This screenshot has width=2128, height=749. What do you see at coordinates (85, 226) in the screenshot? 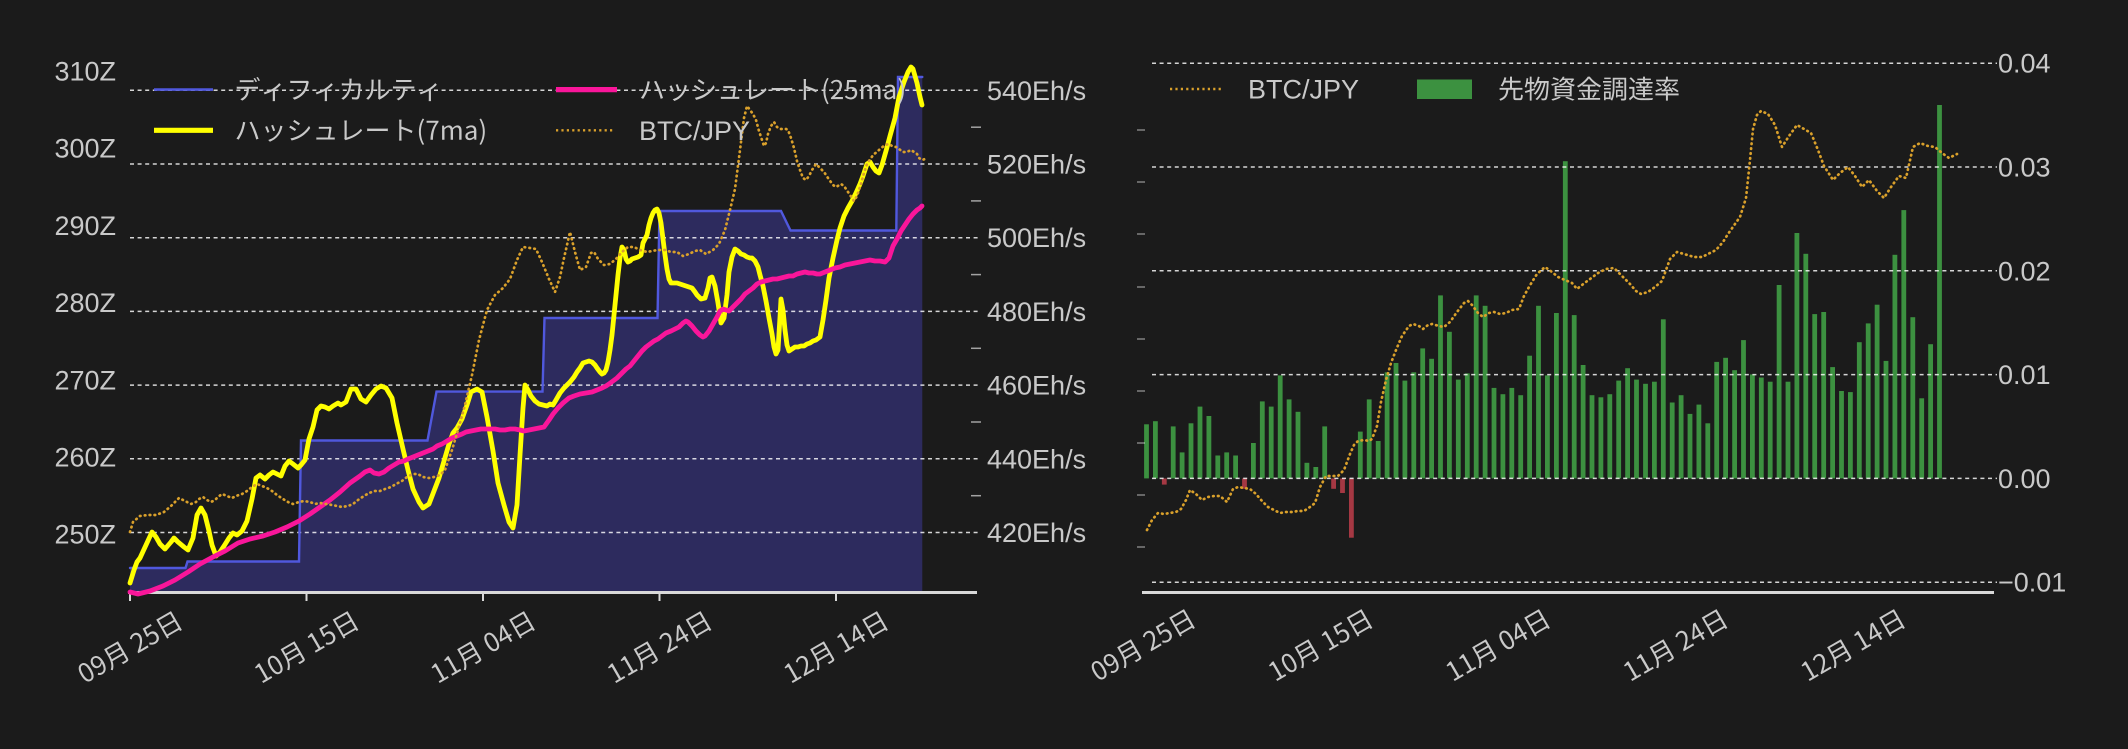
I see `svg-text: 290Z` at bounding box center [85, 226].